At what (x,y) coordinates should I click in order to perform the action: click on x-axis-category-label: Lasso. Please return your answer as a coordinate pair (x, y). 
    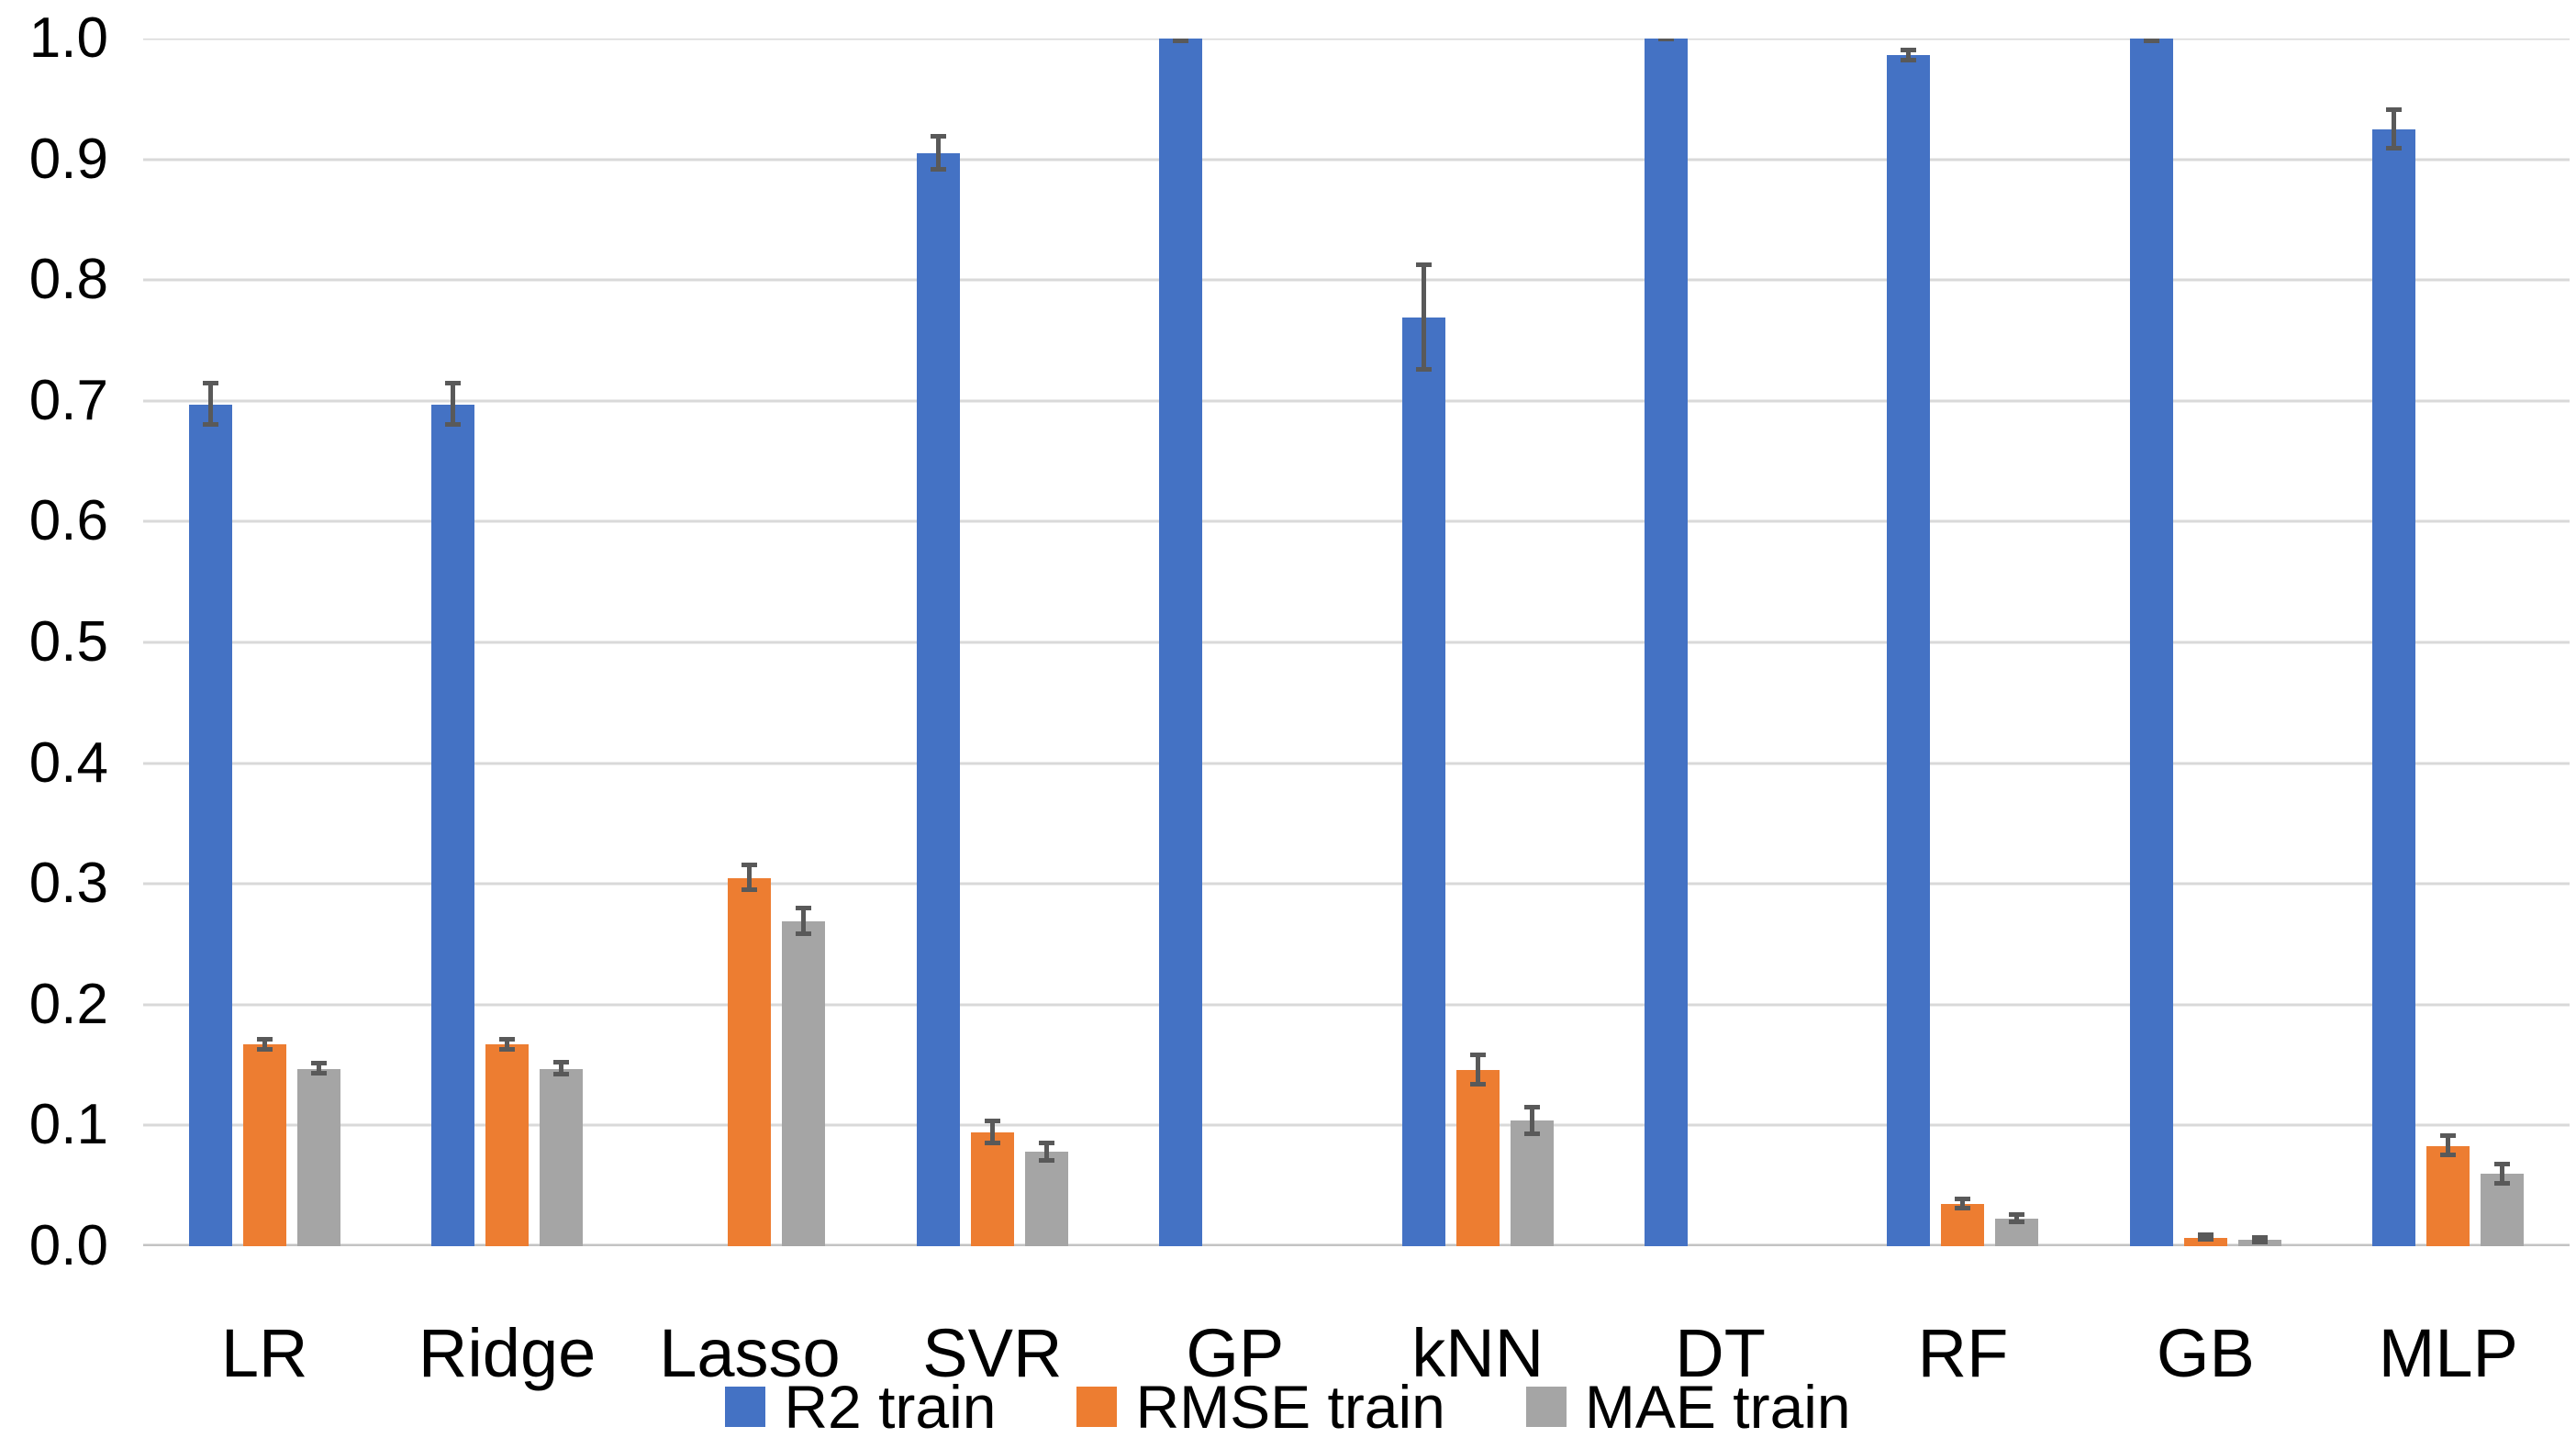
    Looking at the image, I should click on (750, 1353).